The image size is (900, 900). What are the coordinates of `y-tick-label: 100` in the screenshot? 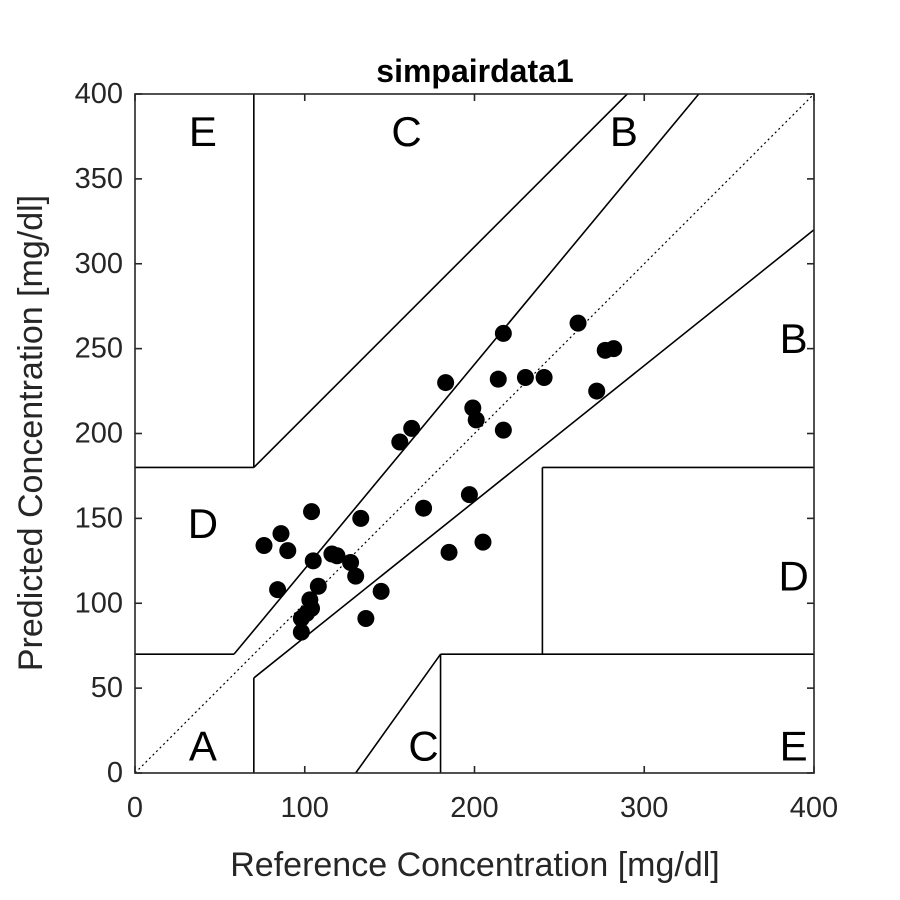 It's located at (99, 603).